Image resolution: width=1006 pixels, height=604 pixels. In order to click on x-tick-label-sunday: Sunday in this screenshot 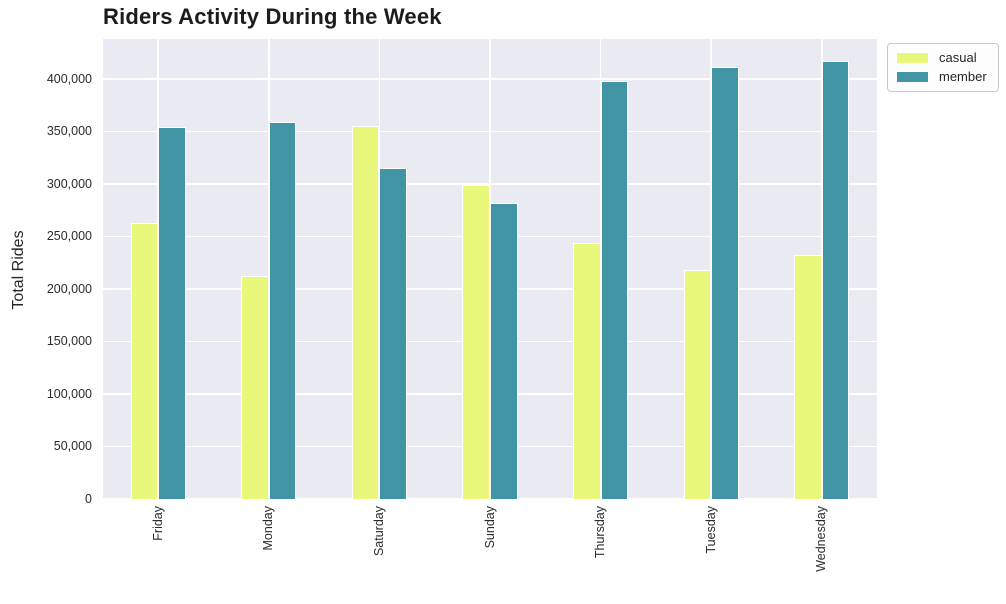, I will do `click(489, 527)`.